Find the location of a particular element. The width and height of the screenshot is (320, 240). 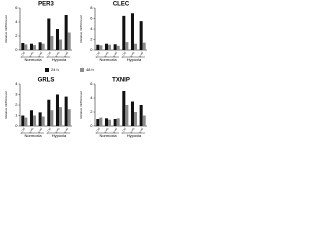

legend-label: 48 h is located at coordinates (90, 69).